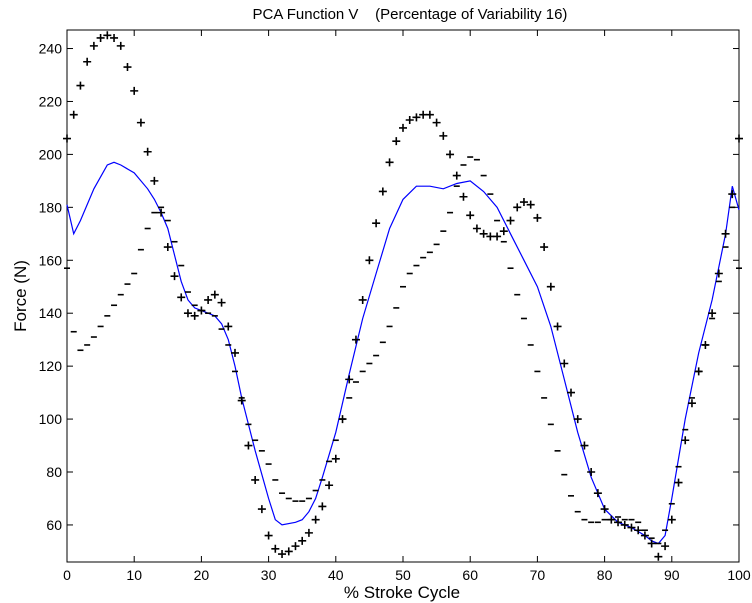 Image resolution: width=752 pixels, height=603 pixels. I want to click on x-axis-title: % Stroke Cycle, so click(402, 592).